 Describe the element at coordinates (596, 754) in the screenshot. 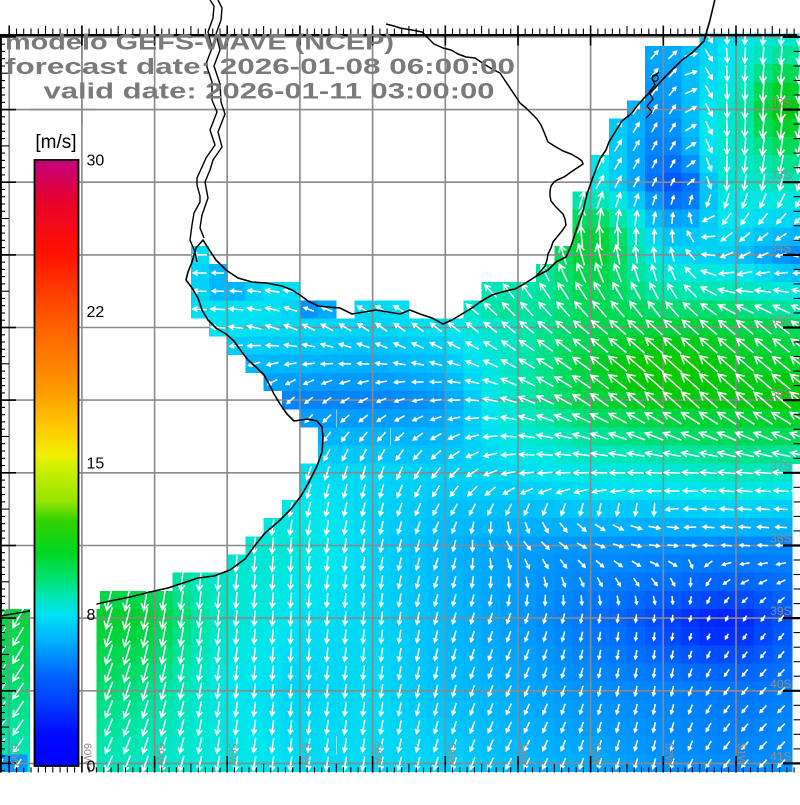

I see `svg-text: 53W` at that location.